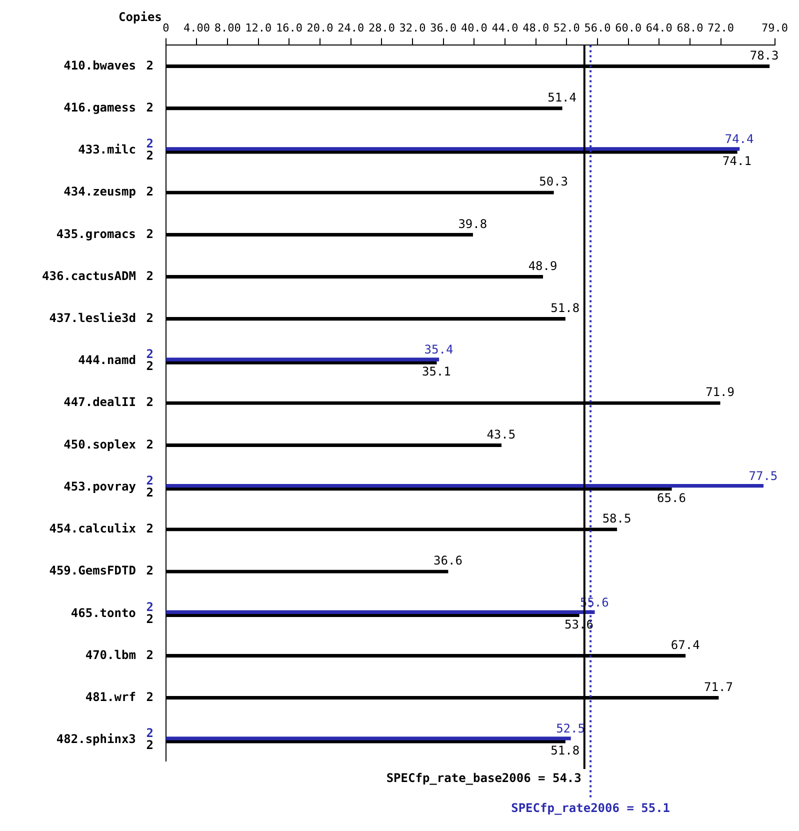 The height and width of the screenshot is (831, 799). What do you see at coordinates (110, 697) in the screenshot?
I see `y-tick-label: 481.wrf` at bounding box center [110, 697].